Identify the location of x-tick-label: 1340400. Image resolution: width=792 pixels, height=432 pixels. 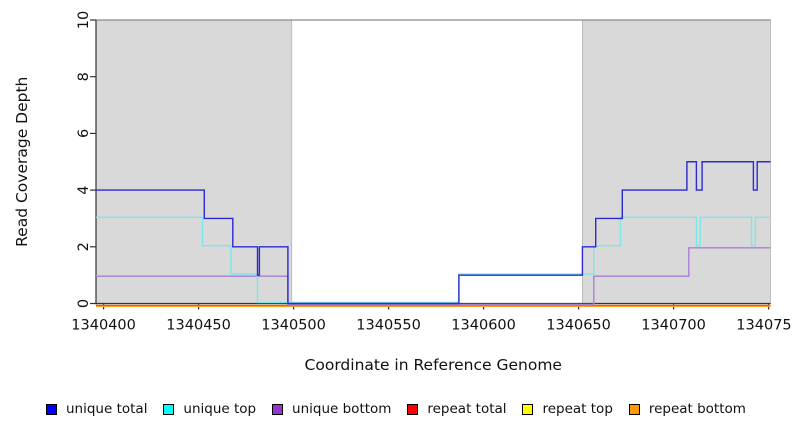
(103, 326).